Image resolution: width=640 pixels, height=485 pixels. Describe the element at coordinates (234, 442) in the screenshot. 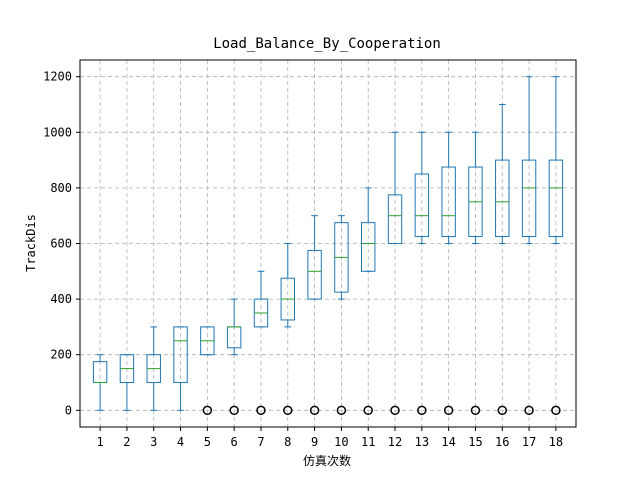

I see `x-tick-label: 6` at that location.